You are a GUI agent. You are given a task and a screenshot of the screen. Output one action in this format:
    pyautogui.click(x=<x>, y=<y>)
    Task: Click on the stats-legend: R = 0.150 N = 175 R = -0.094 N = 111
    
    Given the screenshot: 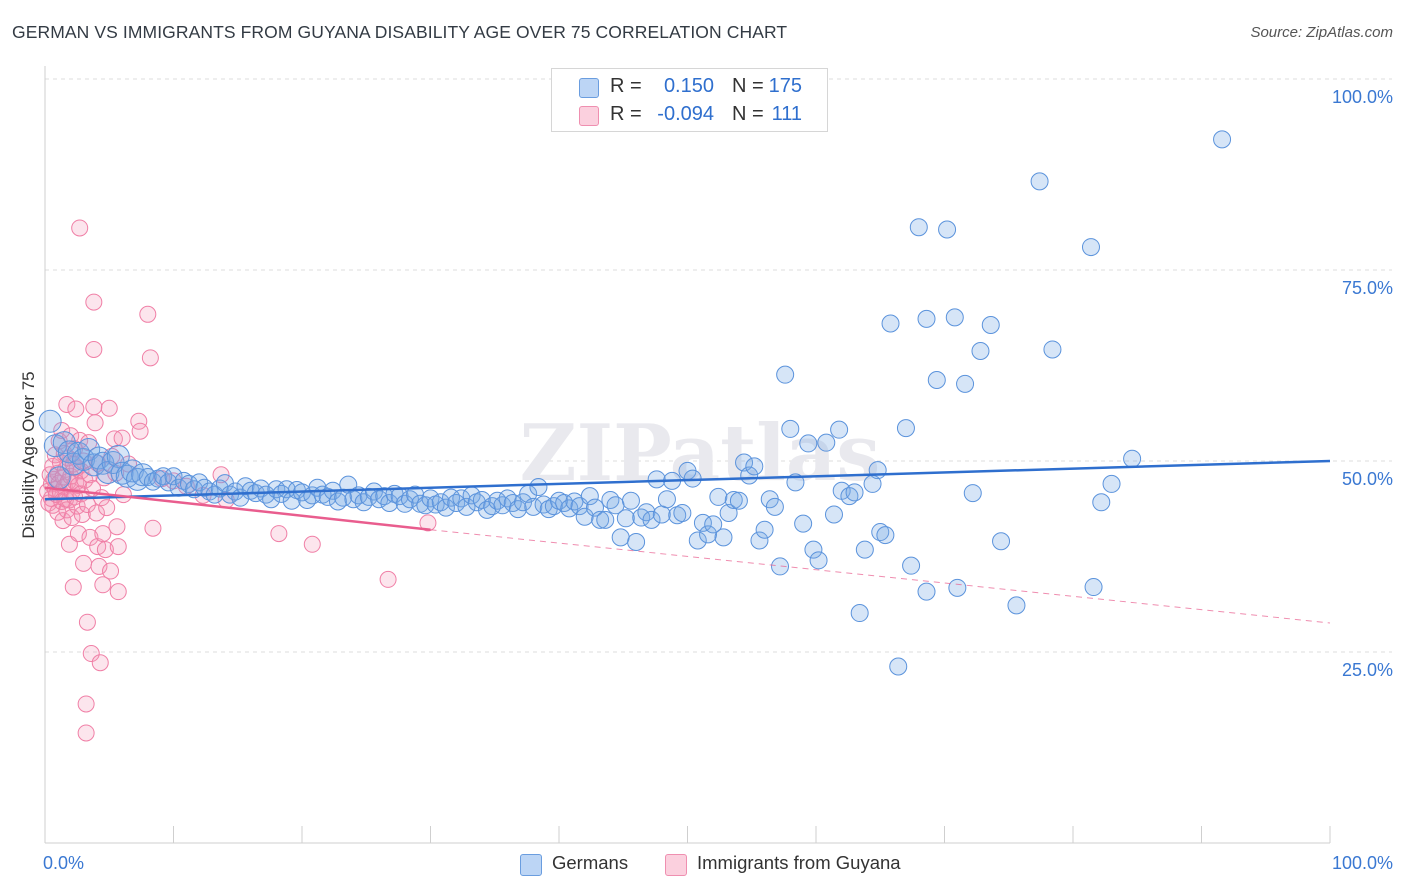 What is the action you would take?
    pyautogui.click(x=689, y=100)
    